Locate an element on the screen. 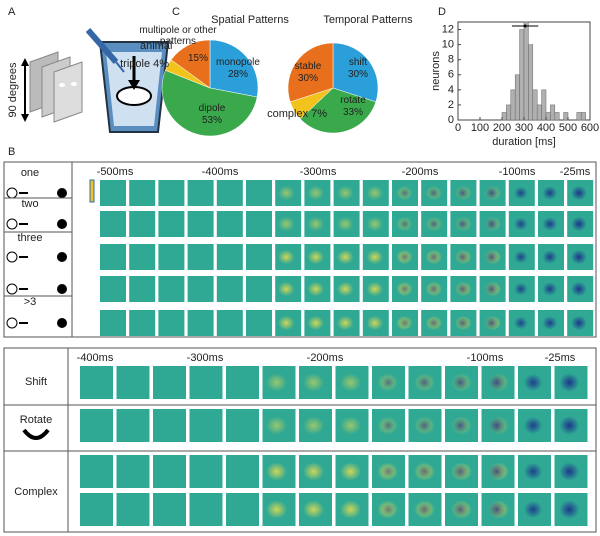 Image resolution: width=600 pixels, height=536 pixels. x-tick-label: 500 is located at coordinates (568, 128).